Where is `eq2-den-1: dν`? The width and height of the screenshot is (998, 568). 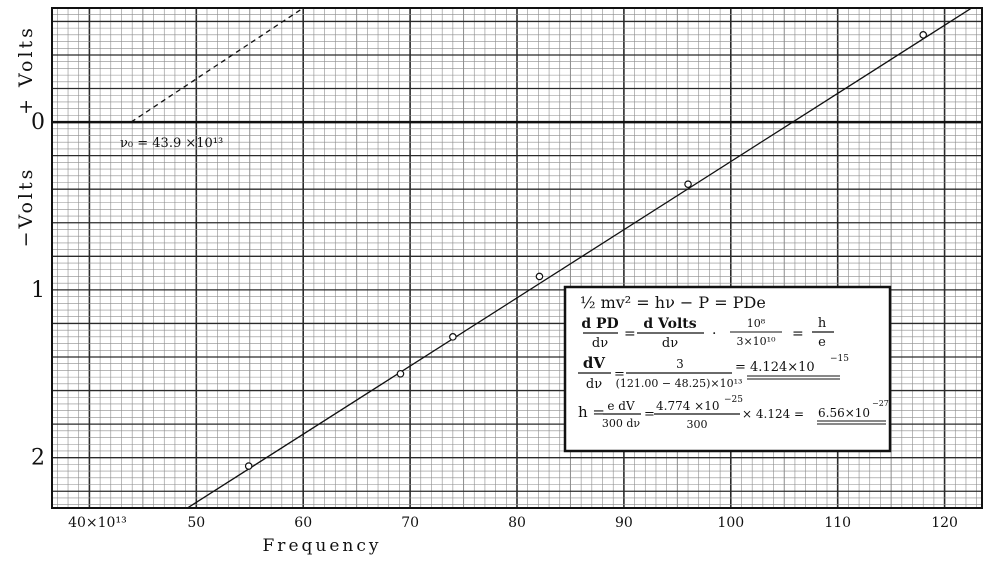
eq2-den-1: dν is located at coordinates (600, 343).